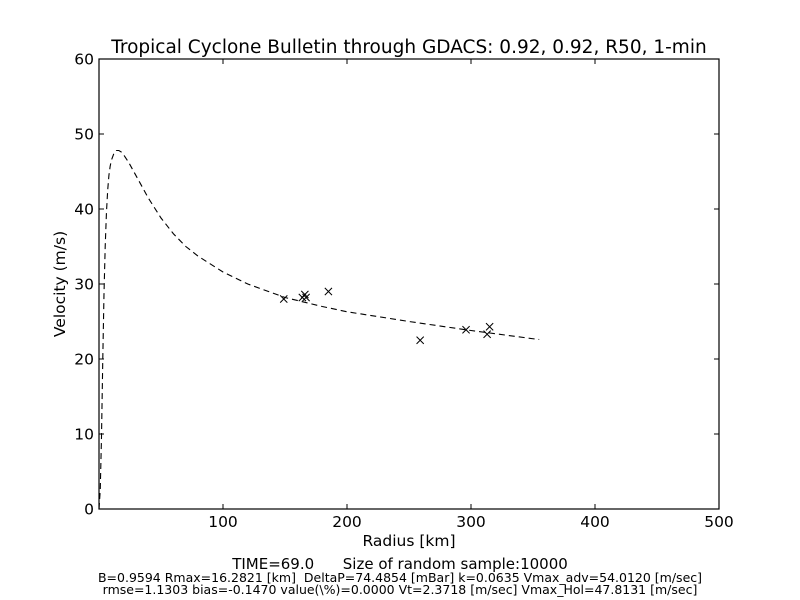  What do you see at coordinates (719, 522) in the screenshot?
I see `x-tick-label: 500` at bounding box center [719, 522].